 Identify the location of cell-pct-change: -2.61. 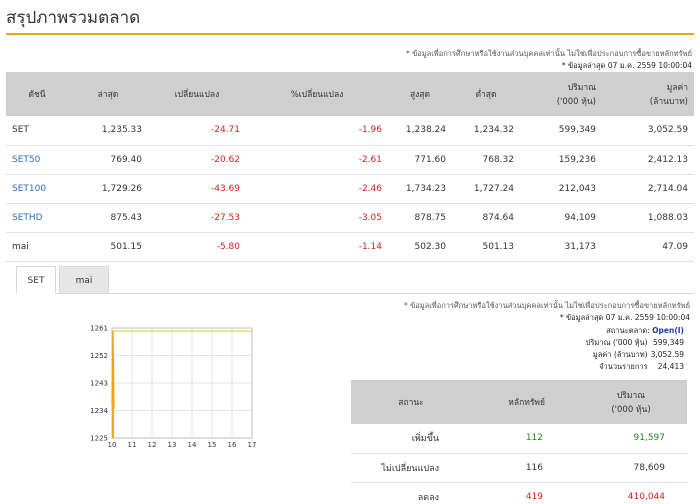
(317, 160).